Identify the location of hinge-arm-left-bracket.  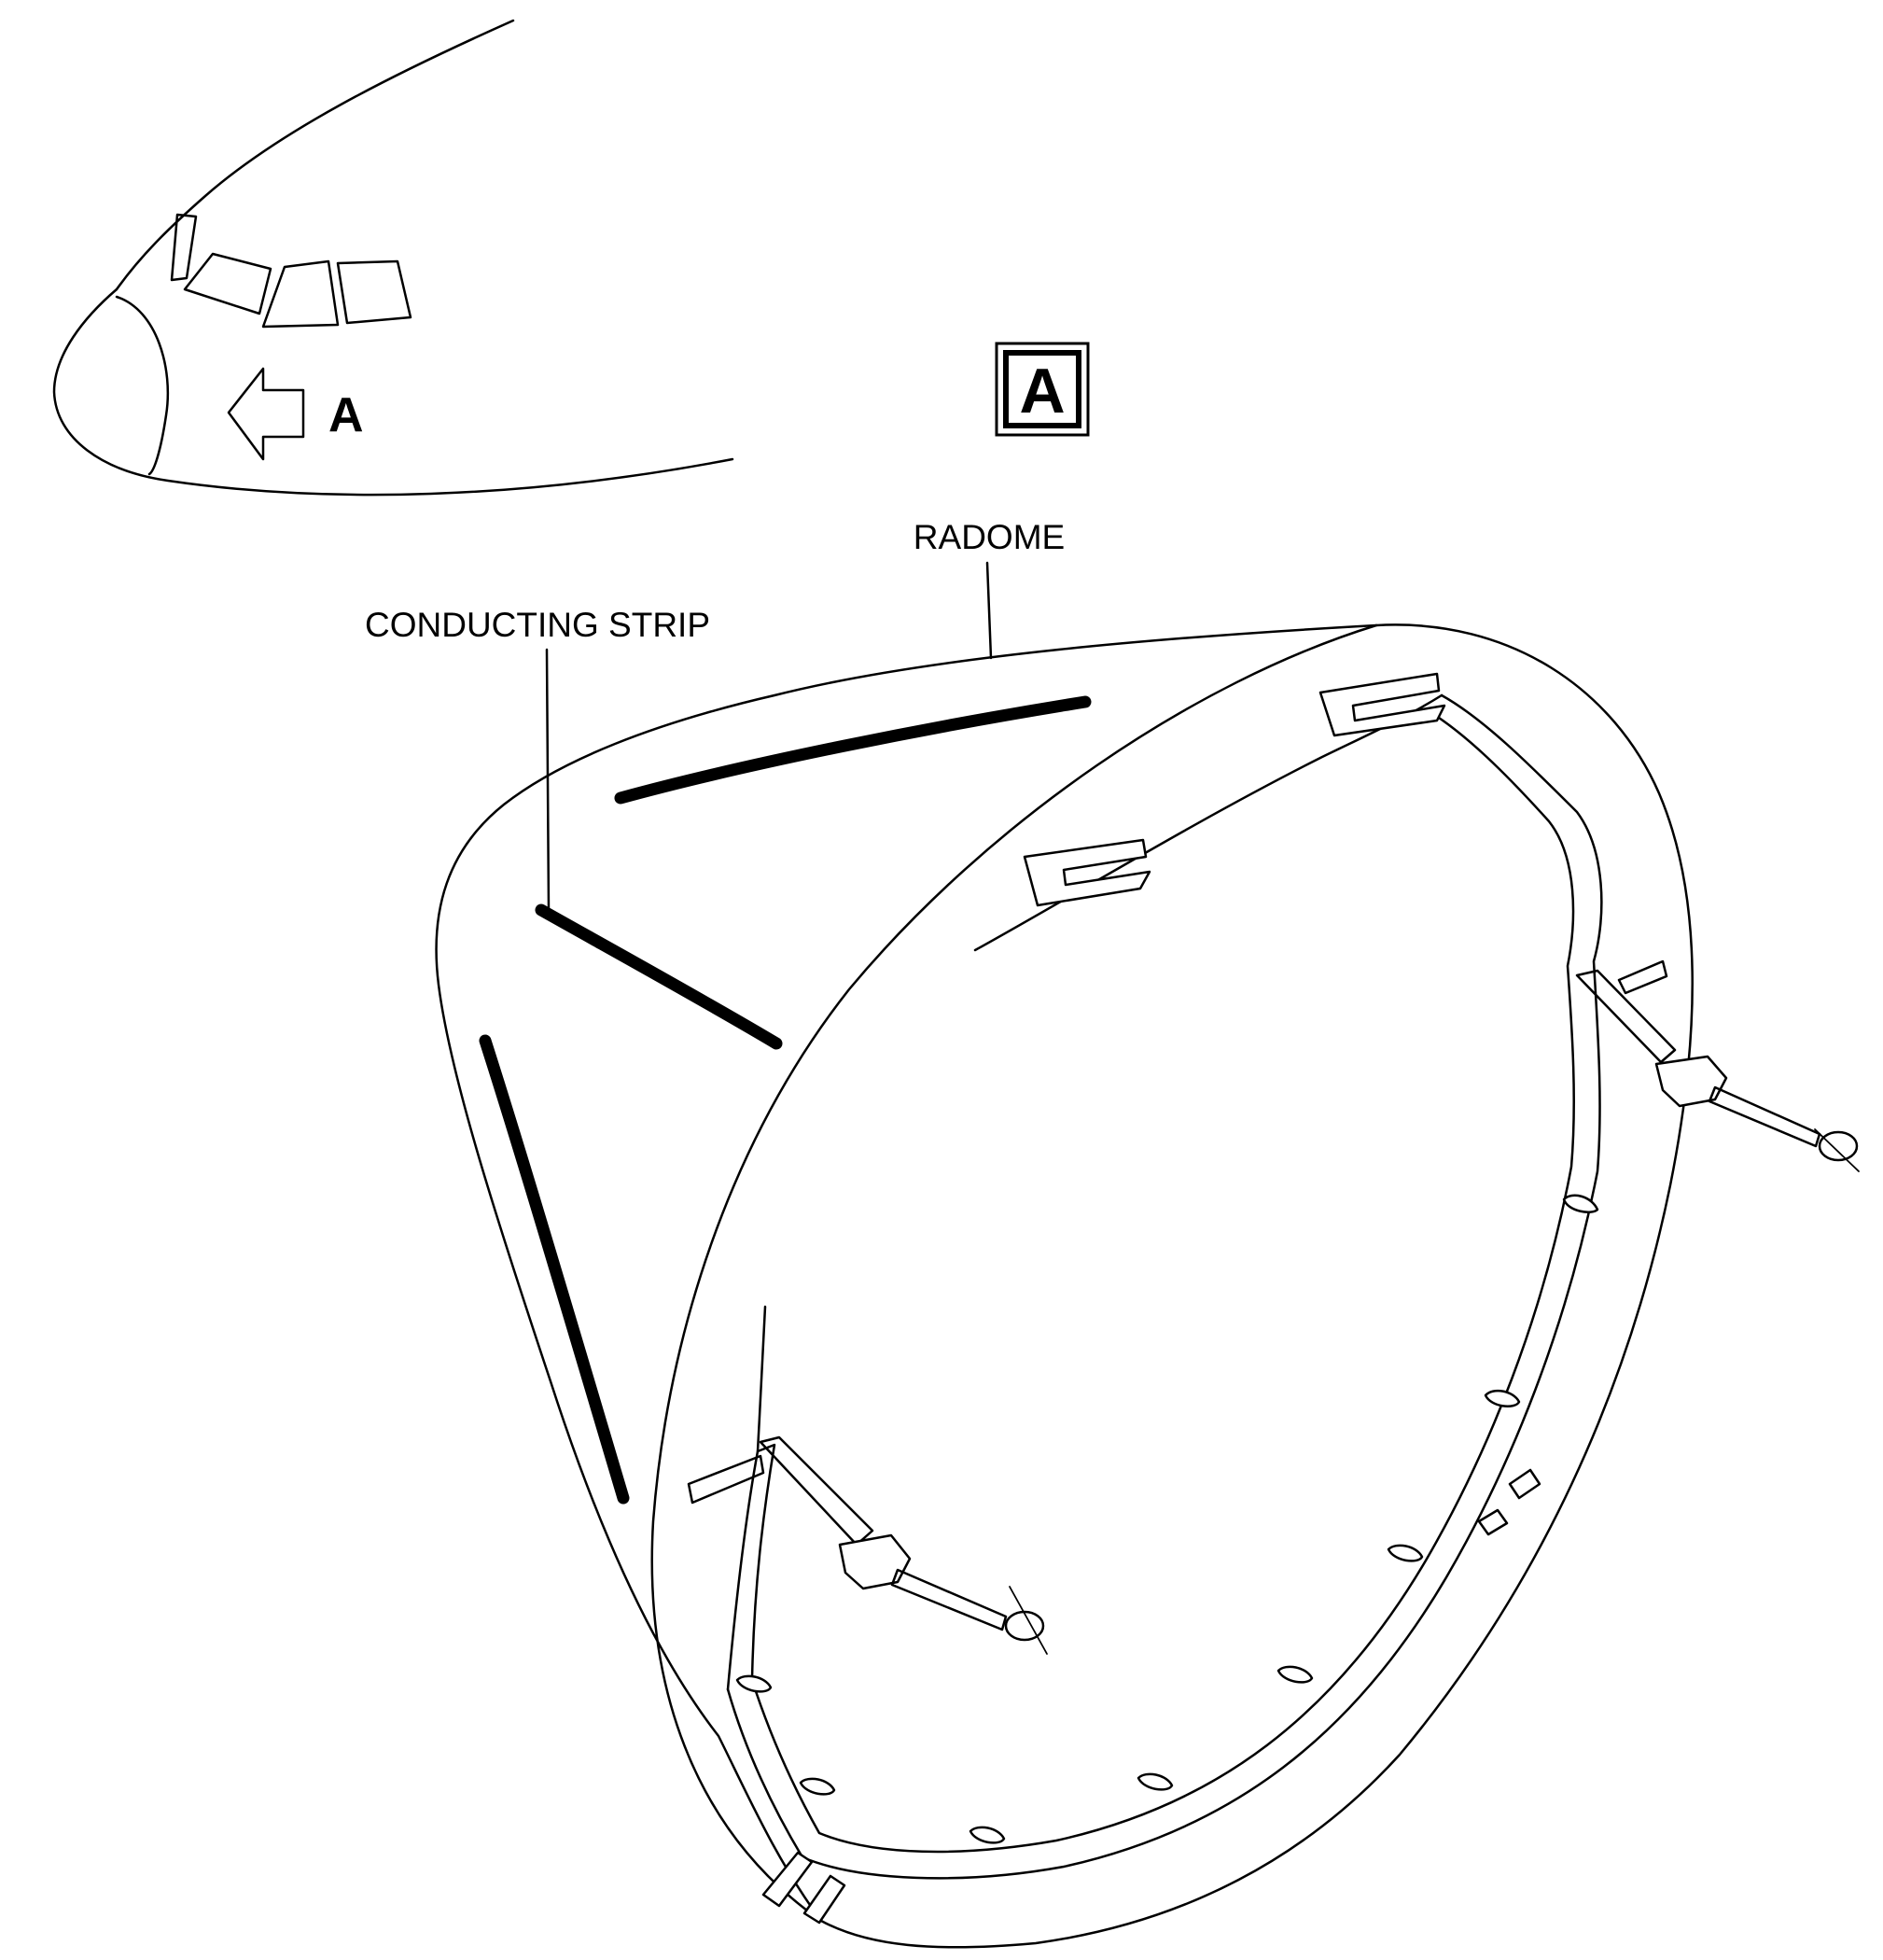
(875, 1561).